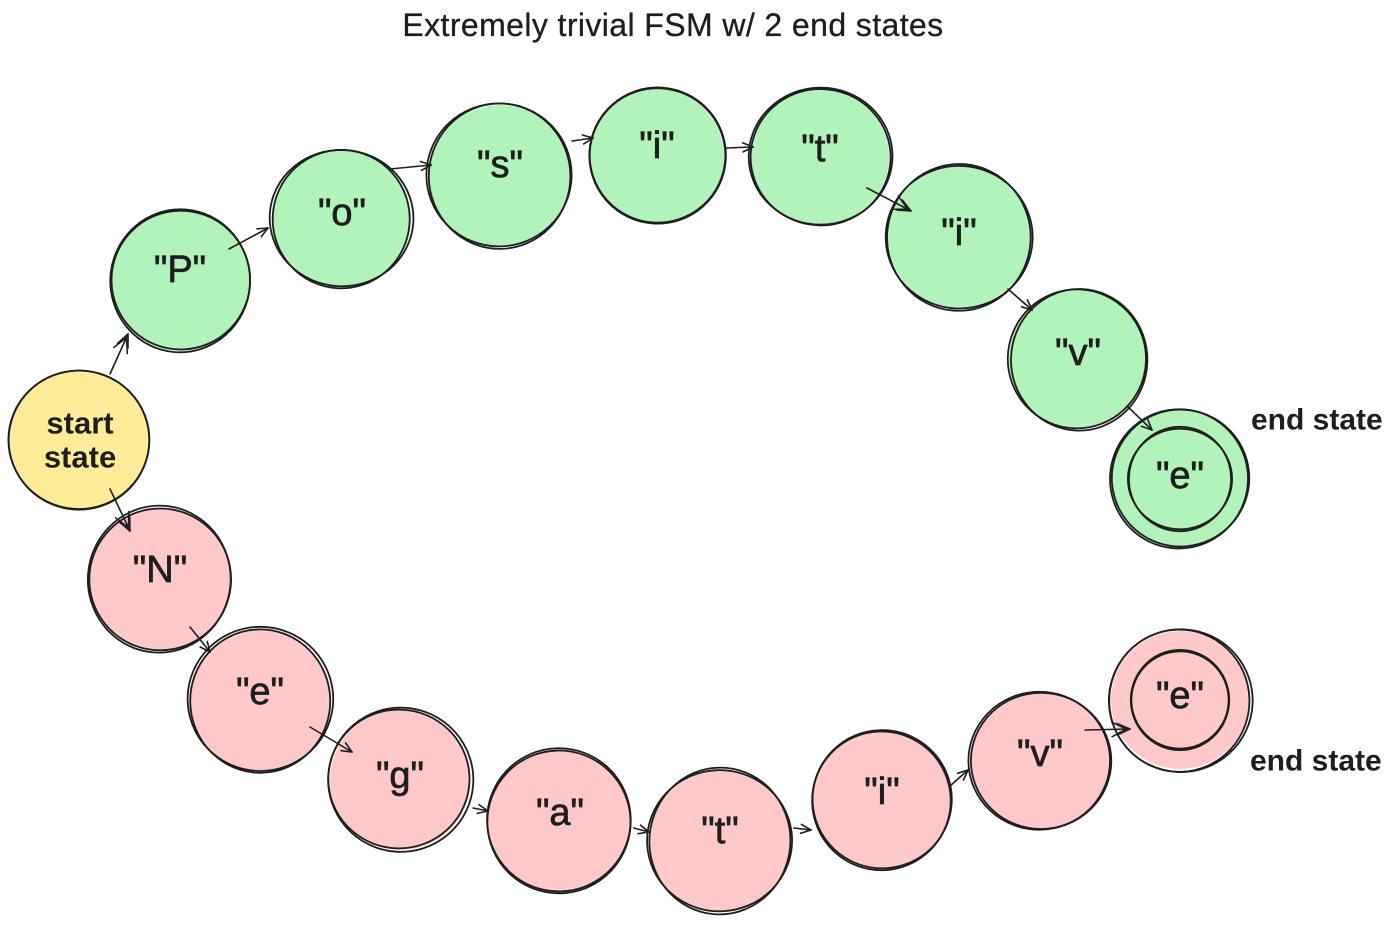 Image resolution: width=1395 pixels, height=925 pixels. Describe the element at coordinates (80, 457) in the screenshot. I see `svg-text: state` at that location.